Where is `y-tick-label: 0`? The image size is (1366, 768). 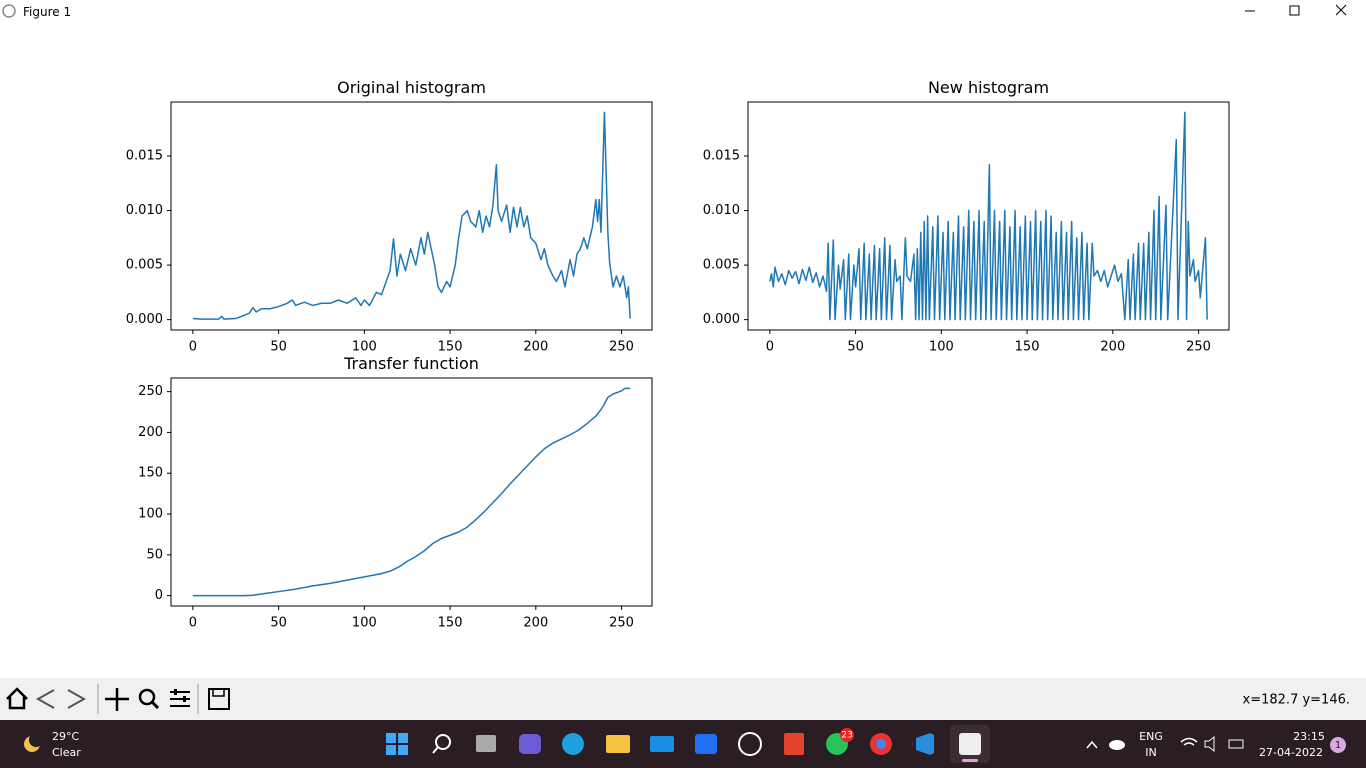 y-tick-label: 0 is located at coordinates (159, 595).